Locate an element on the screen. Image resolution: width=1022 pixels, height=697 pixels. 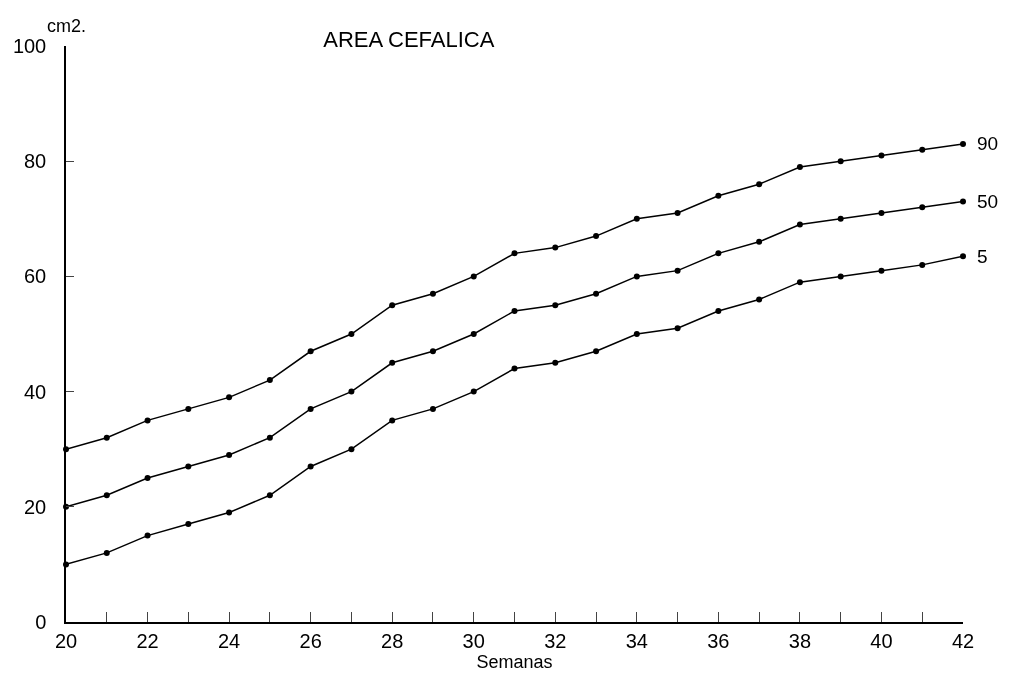
x-tick-label: 26 is located at coordinates (310, 640).